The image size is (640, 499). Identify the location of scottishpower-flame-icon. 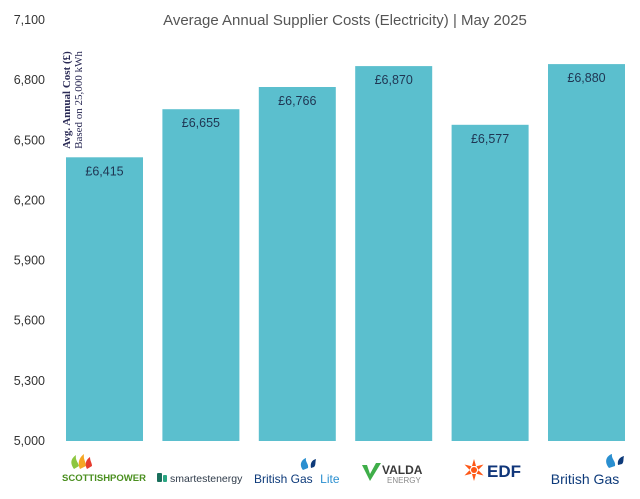
(81, 461).